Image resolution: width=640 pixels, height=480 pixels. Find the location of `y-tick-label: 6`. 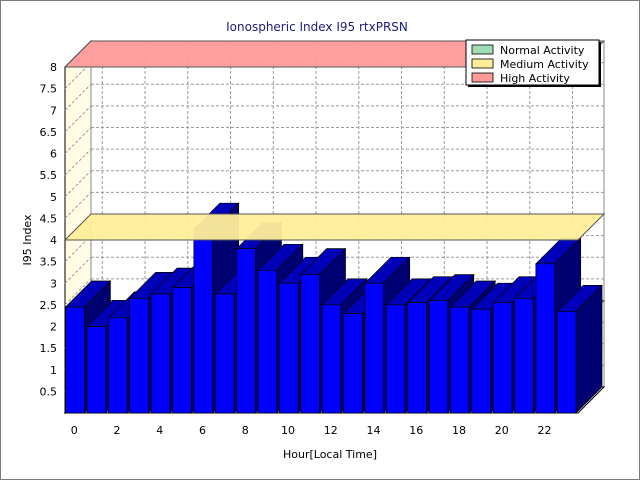

y-tick-label: 6 is located at coordinates (53, 154).